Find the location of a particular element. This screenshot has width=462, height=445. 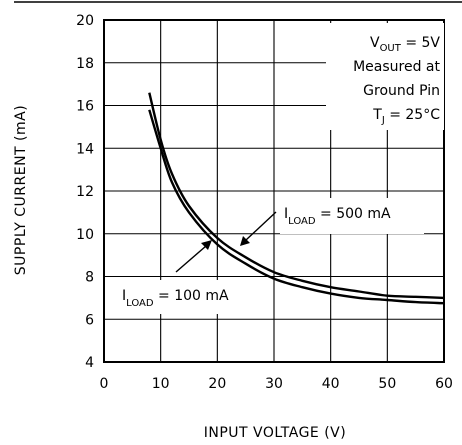

annotation-line-tj: TJ = 25°C is located at coordinates (406, 116).